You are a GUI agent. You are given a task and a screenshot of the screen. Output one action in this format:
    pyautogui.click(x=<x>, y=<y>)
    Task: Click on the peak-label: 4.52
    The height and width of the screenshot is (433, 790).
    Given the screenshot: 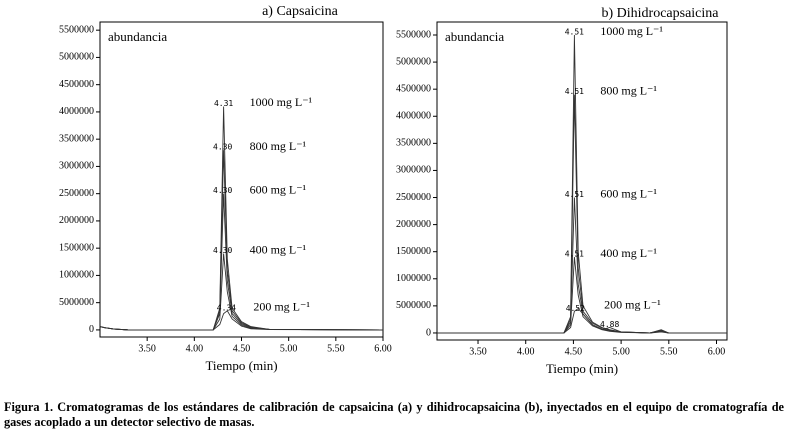 What is the action you would take?
    pyautogui.click(x=575, y=308)
    